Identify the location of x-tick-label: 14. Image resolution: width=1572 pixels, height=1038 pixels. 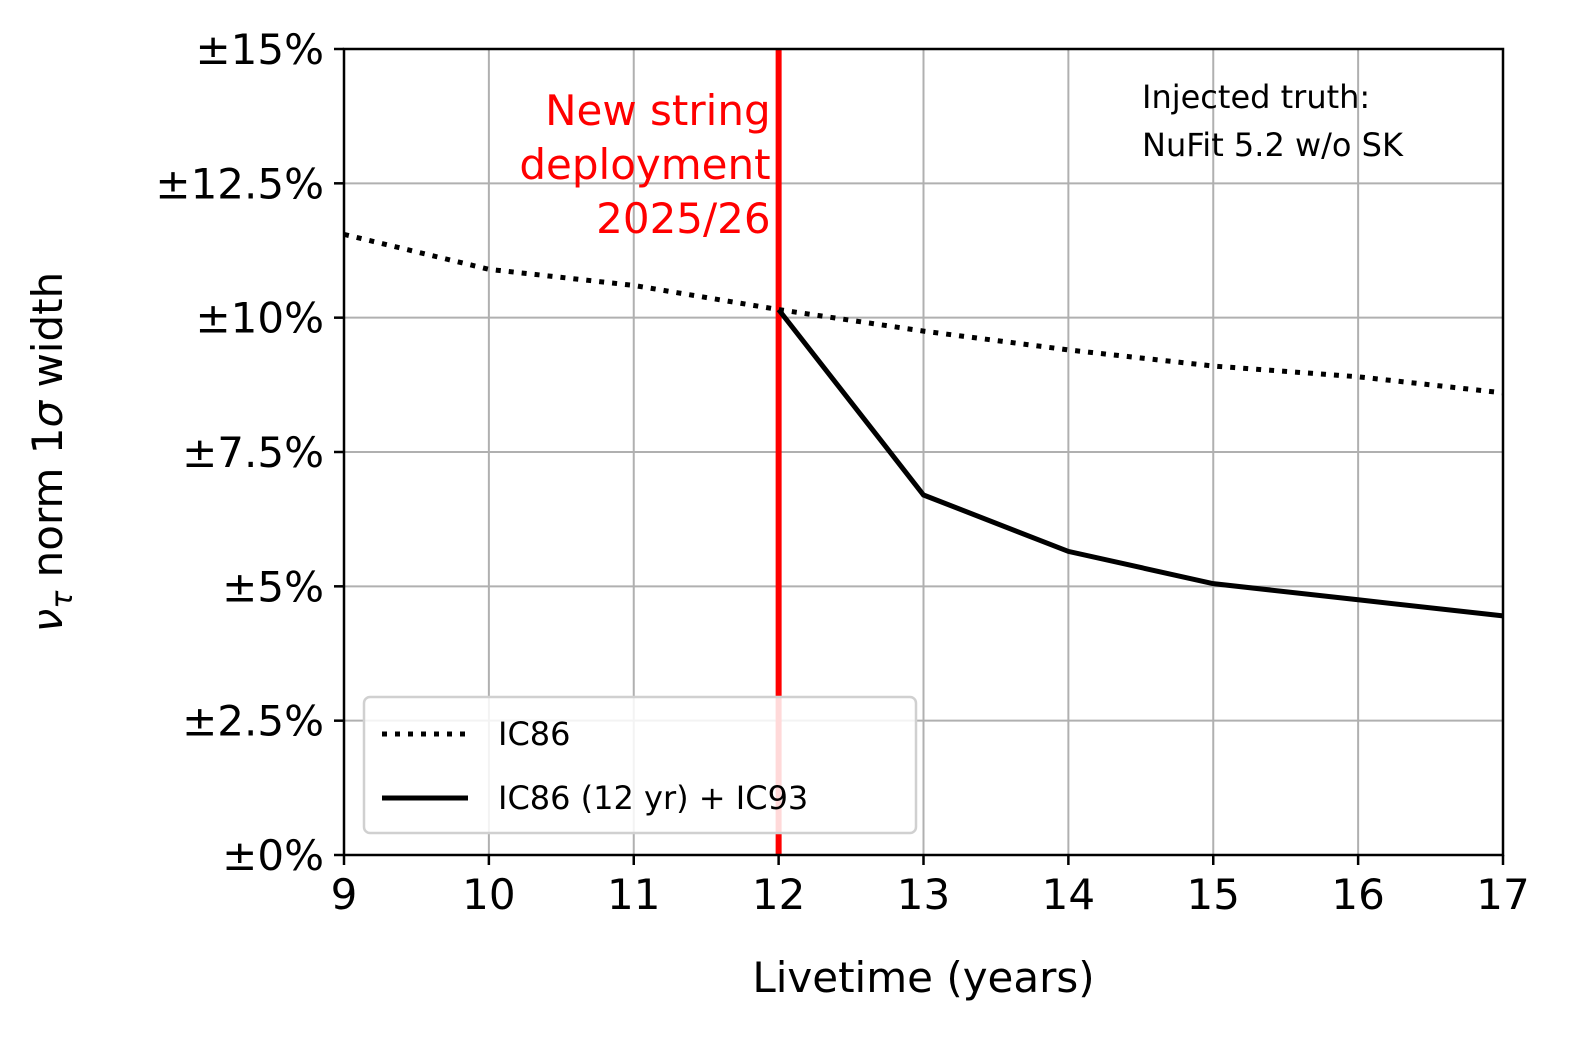
(1068, 894).